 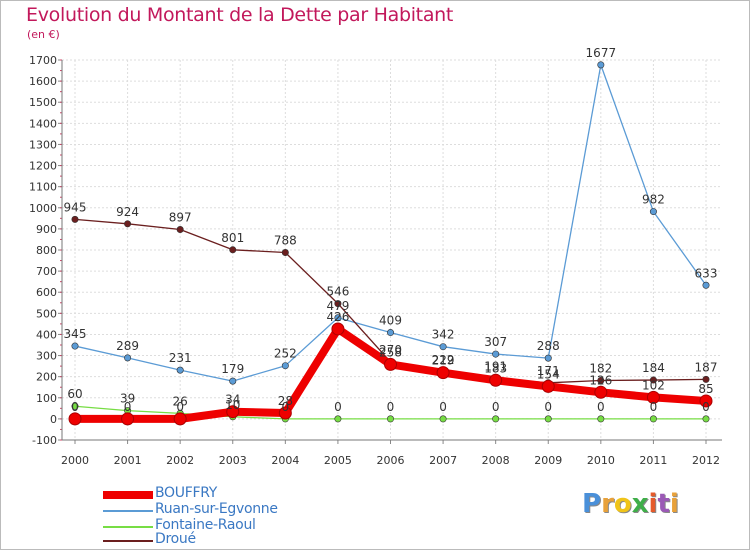 What do you see at coordinates (180, 358) in the screenshot?
I see `data-label-ruan-sur-egvonne: 231` at bounding box center [180, 358].